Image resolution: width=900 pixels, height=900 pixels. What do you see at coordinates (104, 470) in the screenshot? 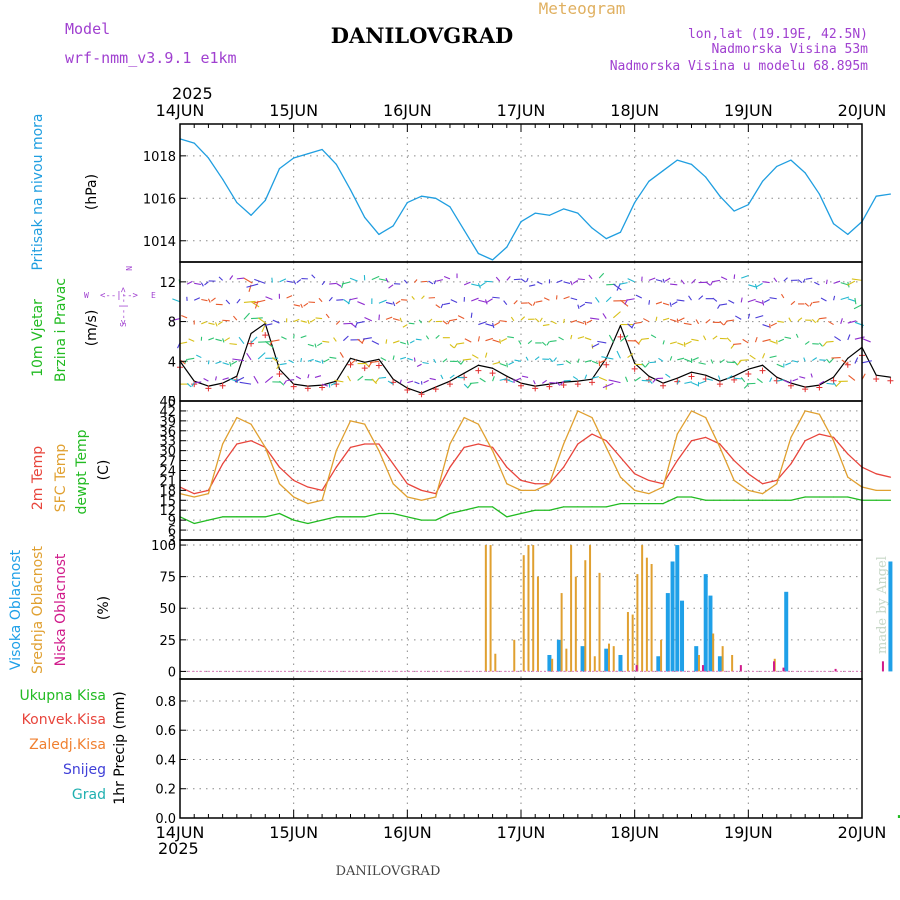
I see `temp-unit: (C)` at bounding box center [104, 470].